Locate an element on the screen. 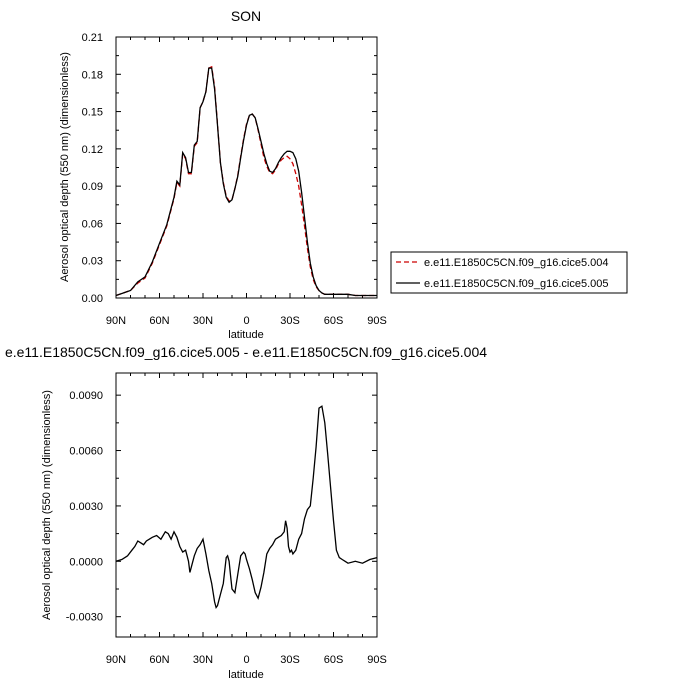 This screenshot has height=687, width=675. top-y-tick-label: 0.18 is located at coordinates (92, 75).